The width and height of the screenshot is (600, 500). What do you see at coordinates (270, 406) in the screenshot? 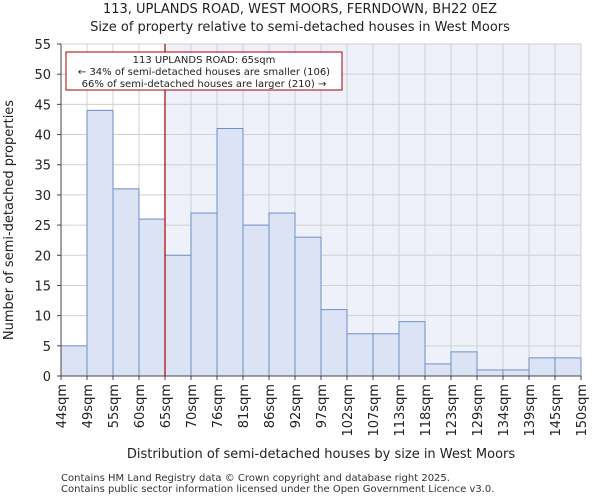
I see `x-tick-label: 86sqm` at bounding box center [270, 406].